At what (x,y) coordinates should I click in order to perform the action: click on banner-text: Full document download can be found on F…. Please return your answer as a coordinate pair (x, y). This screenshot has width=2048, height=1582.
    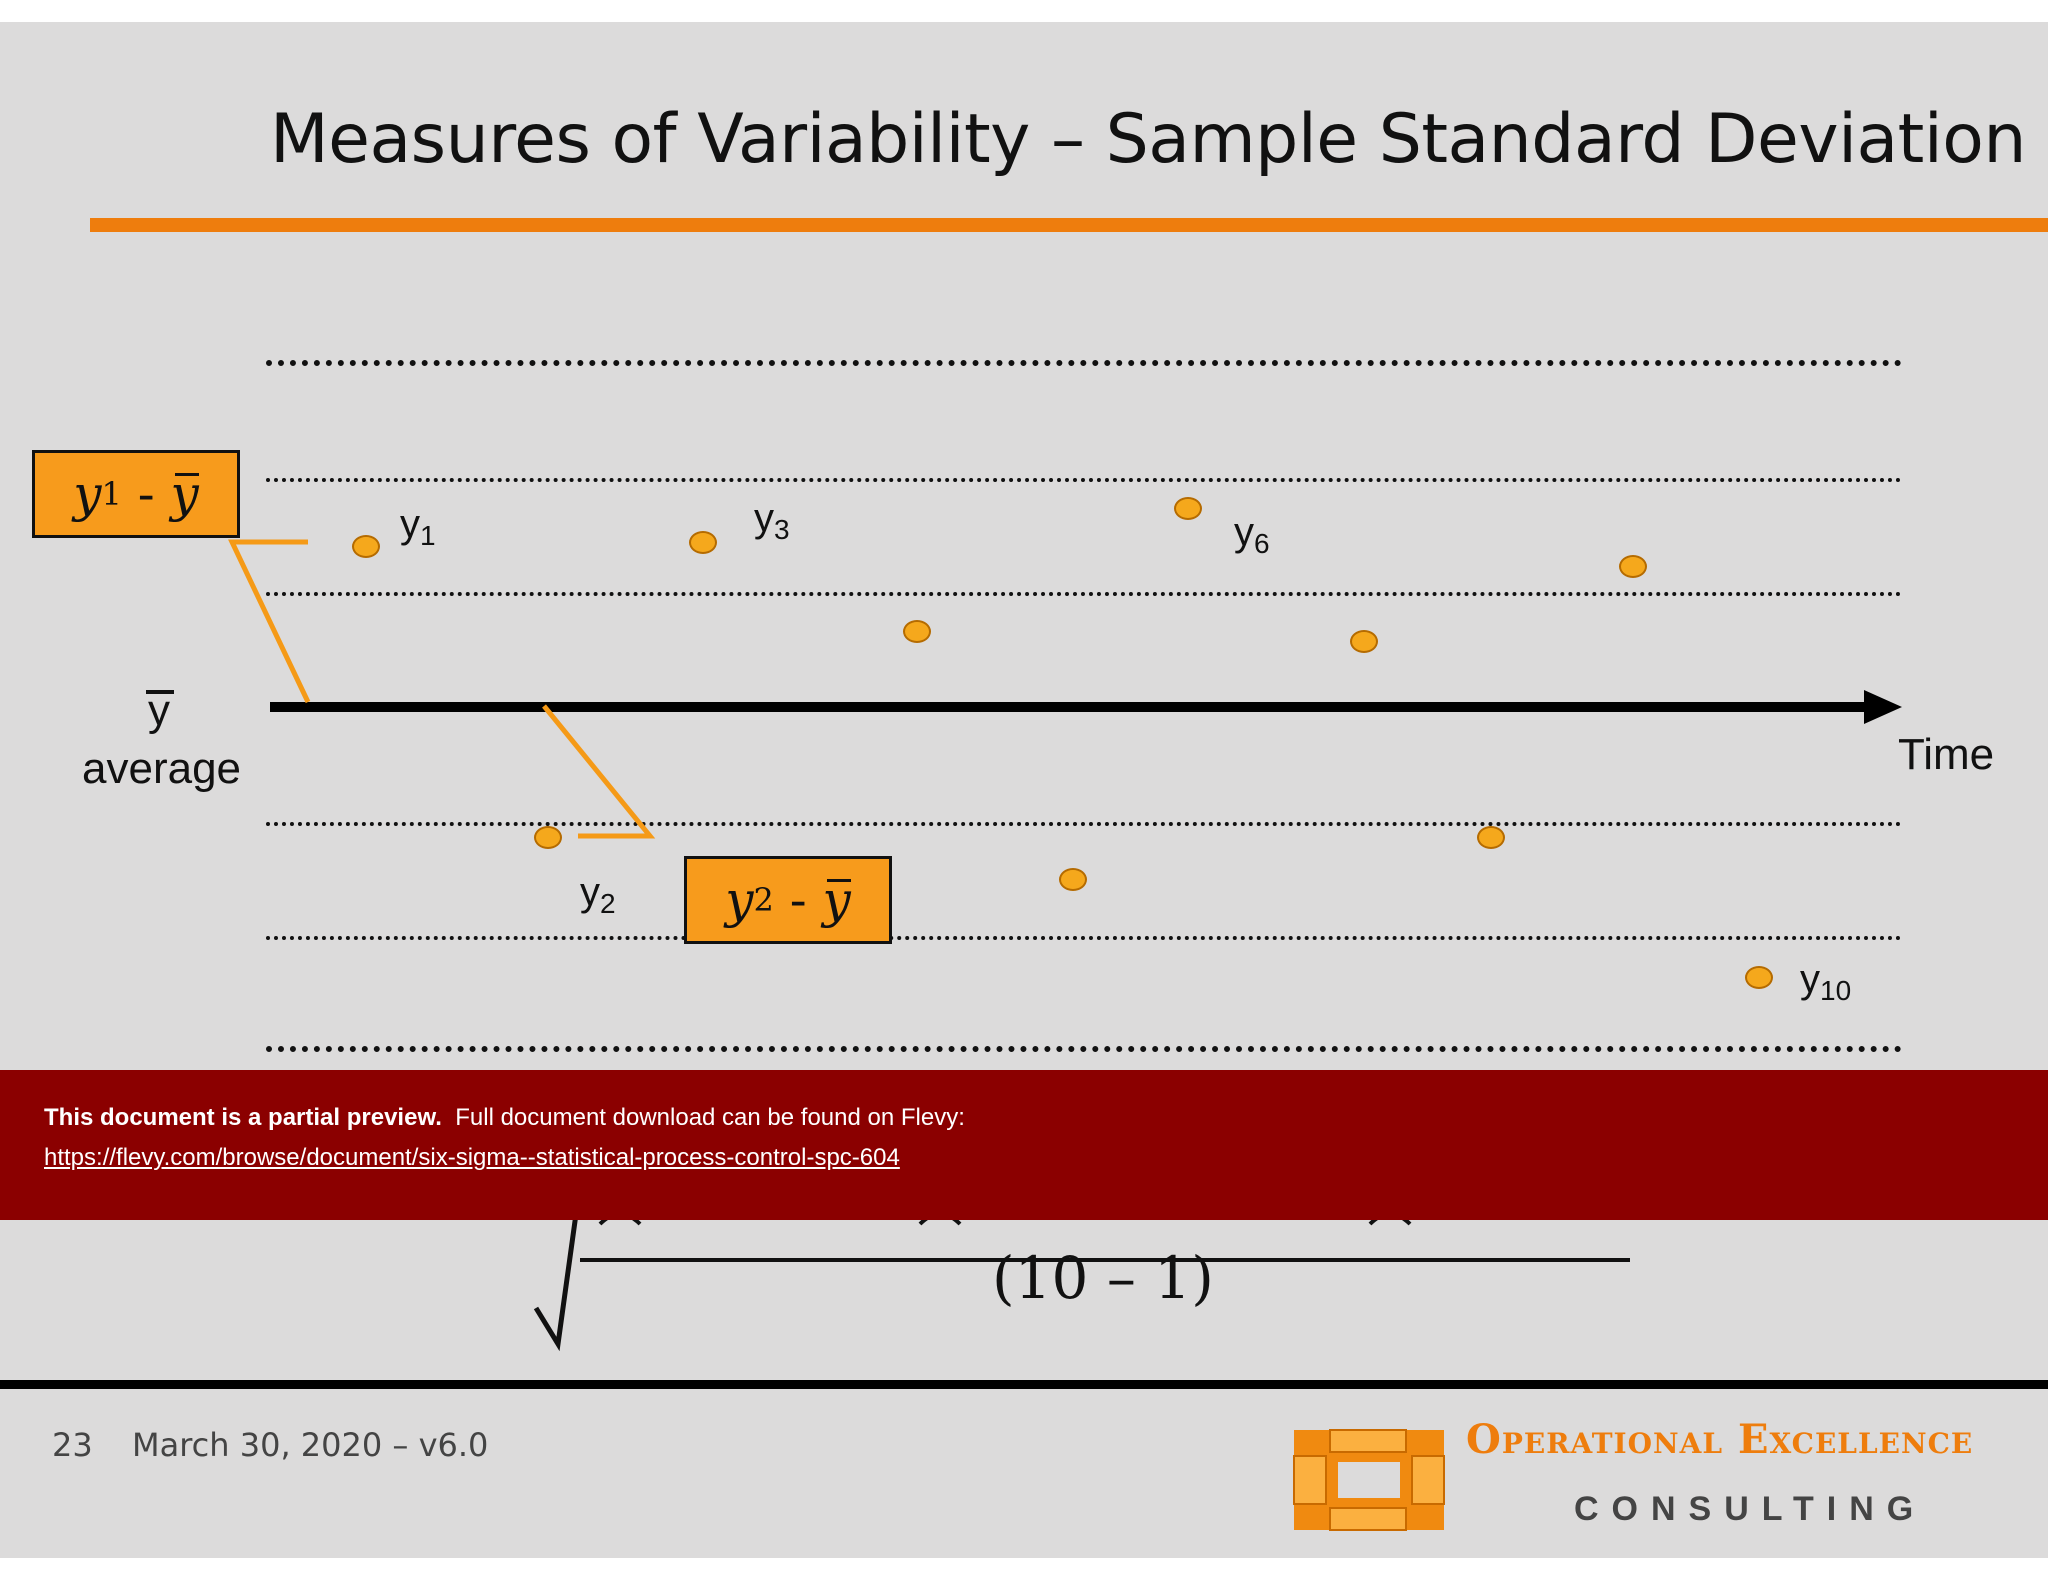
    Looking at the image, I should click on (710, 1117).